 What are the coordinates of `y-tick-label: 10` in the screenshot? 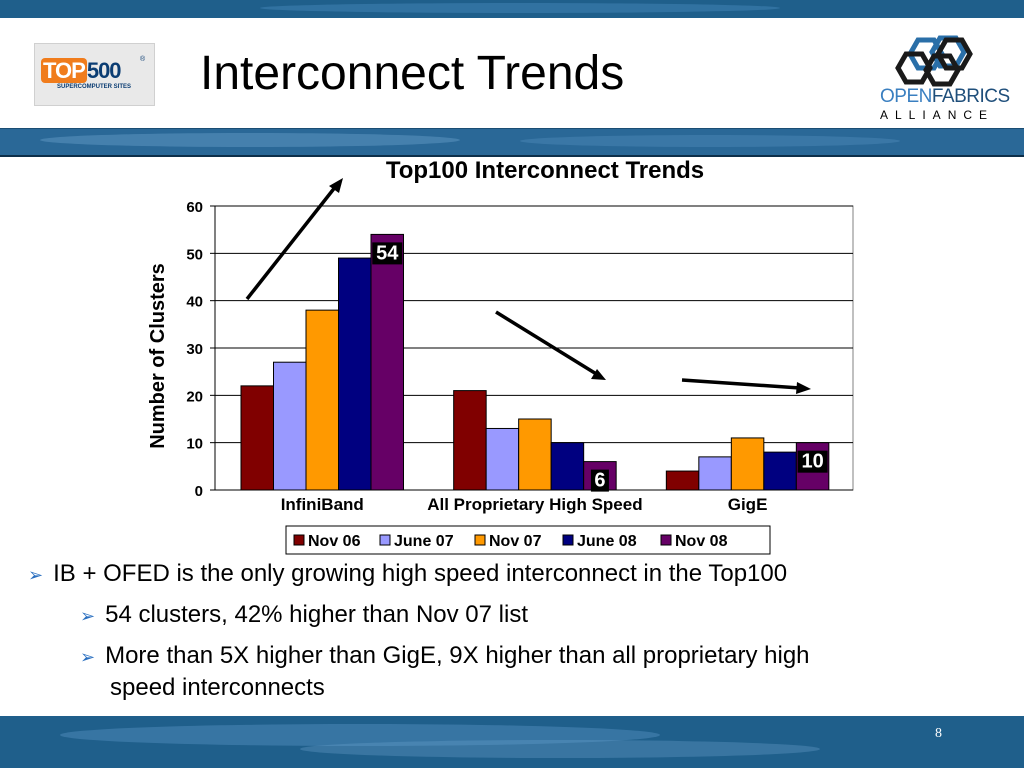 It's located at (194, 444).